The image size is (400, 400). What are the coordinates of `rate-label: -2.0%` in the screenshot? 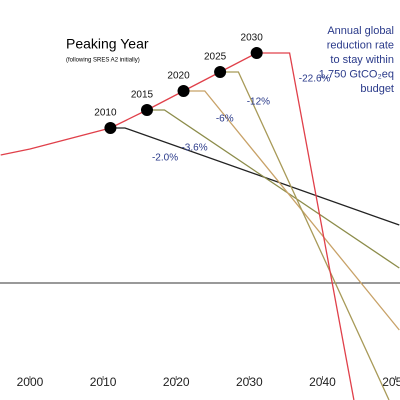 It's located at (165, 158).